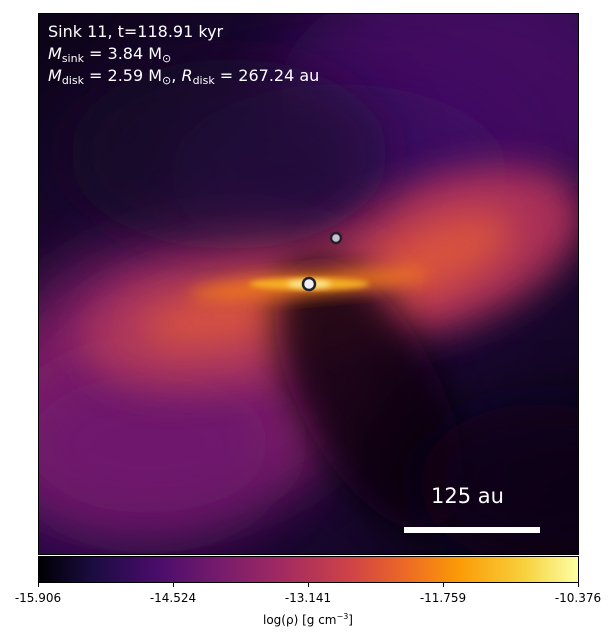  What do you see at coordinates (336, 238) in the screenshot?
I see `secondary-sink-marker` at bounding box center [336, 238].